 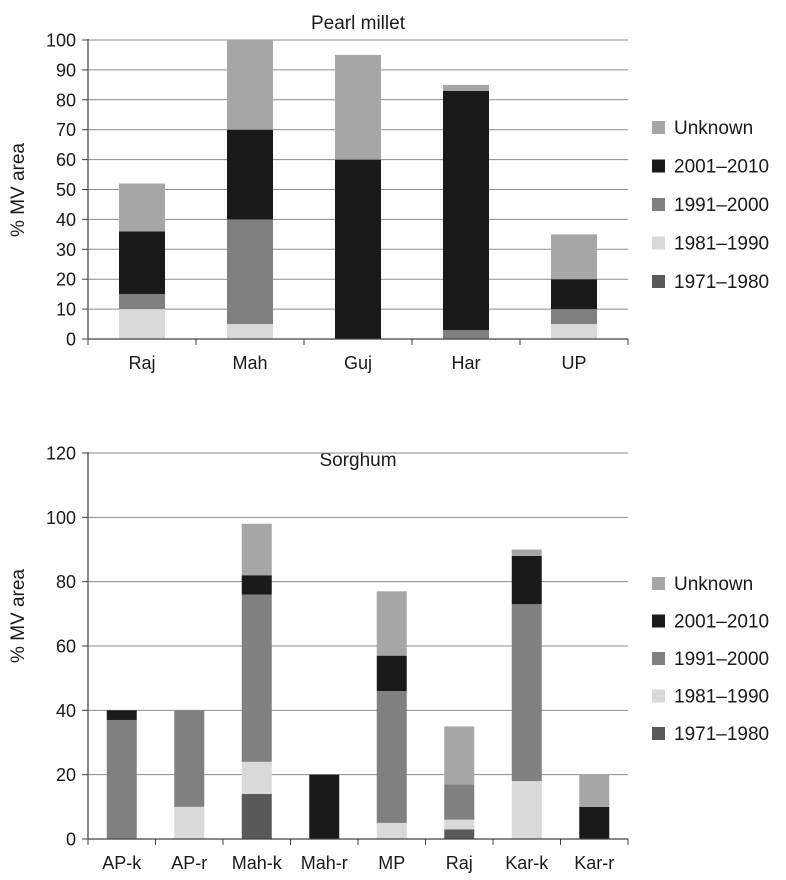 What do you see at coordinates (594, 863) in the screenshot?
I see `x-tick-label: Kar-r` at bounding box center [594, 863].